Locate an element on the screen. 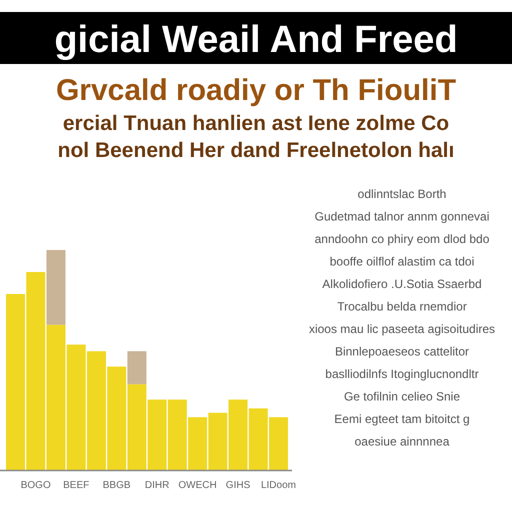 This screenshot has width=512, height=512. text: oaesiue ainnnnea is located at coordinates (402, 441).